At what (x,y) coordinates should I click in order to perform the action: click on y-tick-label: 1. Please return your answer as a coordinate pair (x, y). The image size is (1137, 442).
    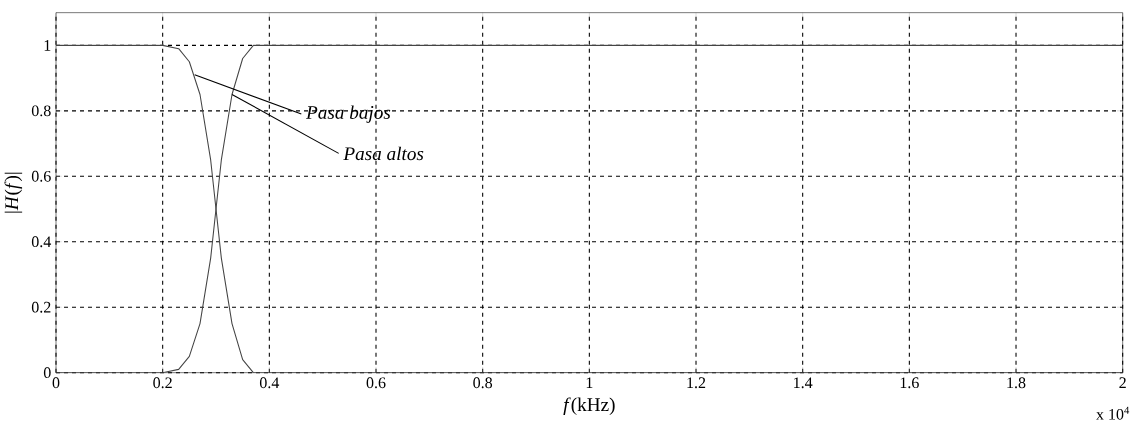
    Looking at the image, I should click on (47, 45).